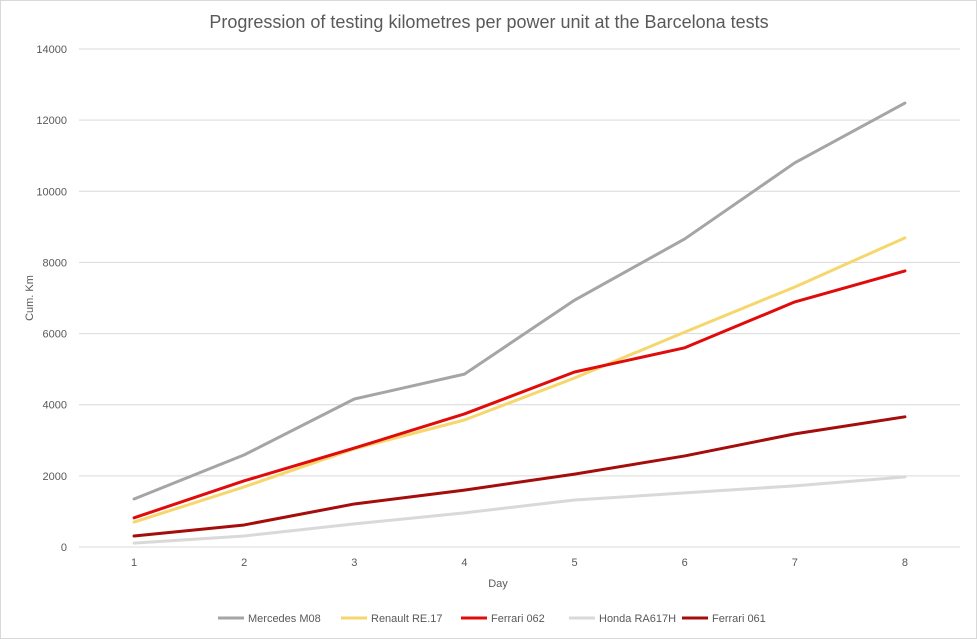 This screenshot has width=977, height=639. I want to click on y-tick-label: 8000, so click(55, 263).